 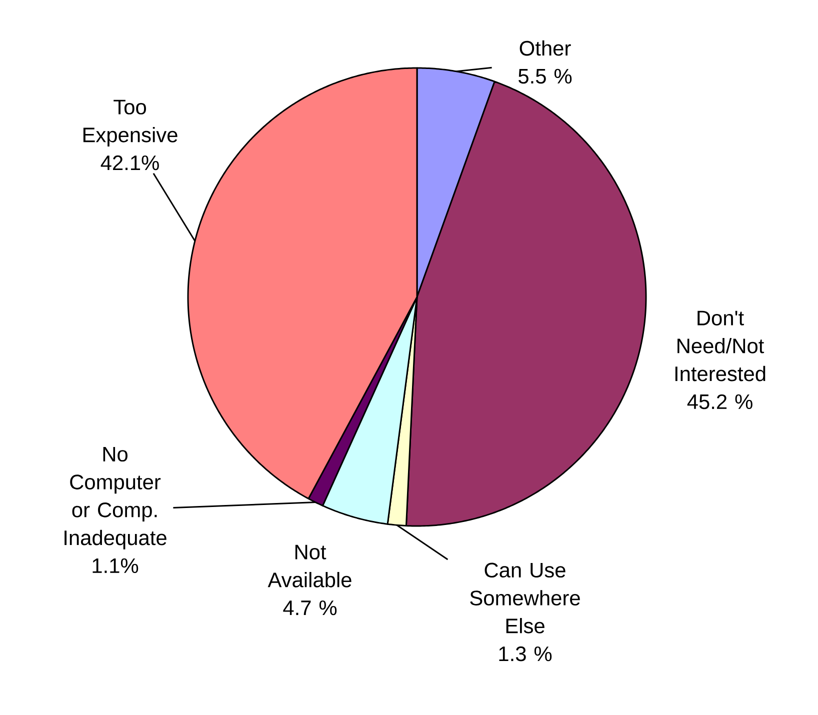 I want to click on data-label: 1.1%, so click(x=115, y=566).